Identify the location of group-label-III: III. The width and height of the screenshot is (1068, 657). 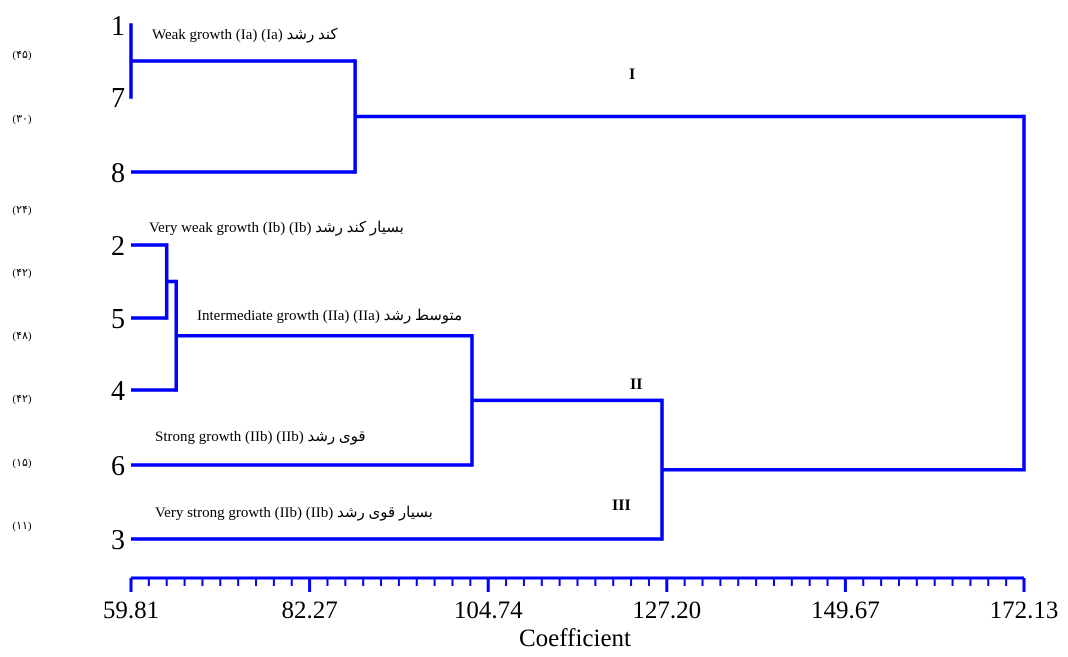
(621, 505).